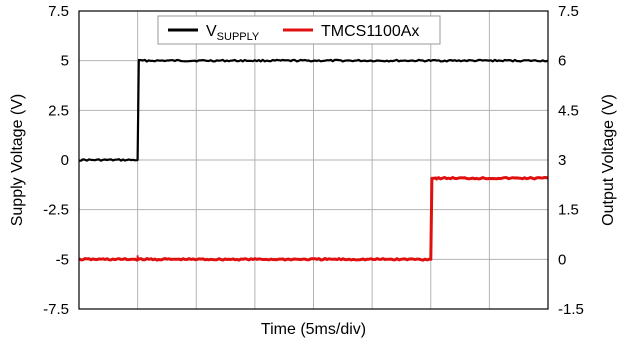 The width and height of the screenshot is (625, 343). I want to click on right-tick-label: 1.5, so click(568, 210).